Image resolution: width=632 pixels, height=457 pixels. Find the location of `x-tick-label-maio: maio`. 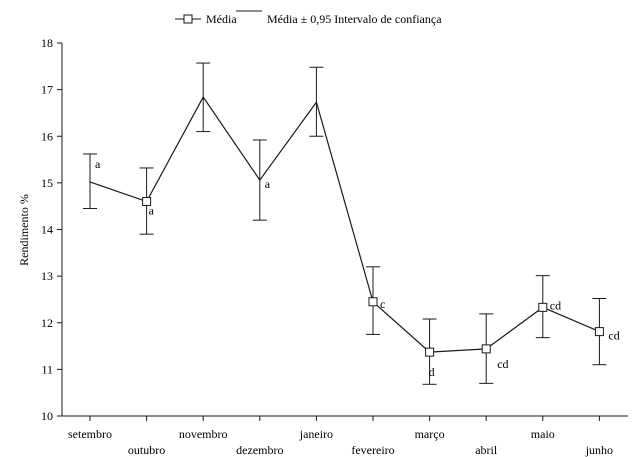

x-tick-label-maio: maio is located at coordinates (543, 434).